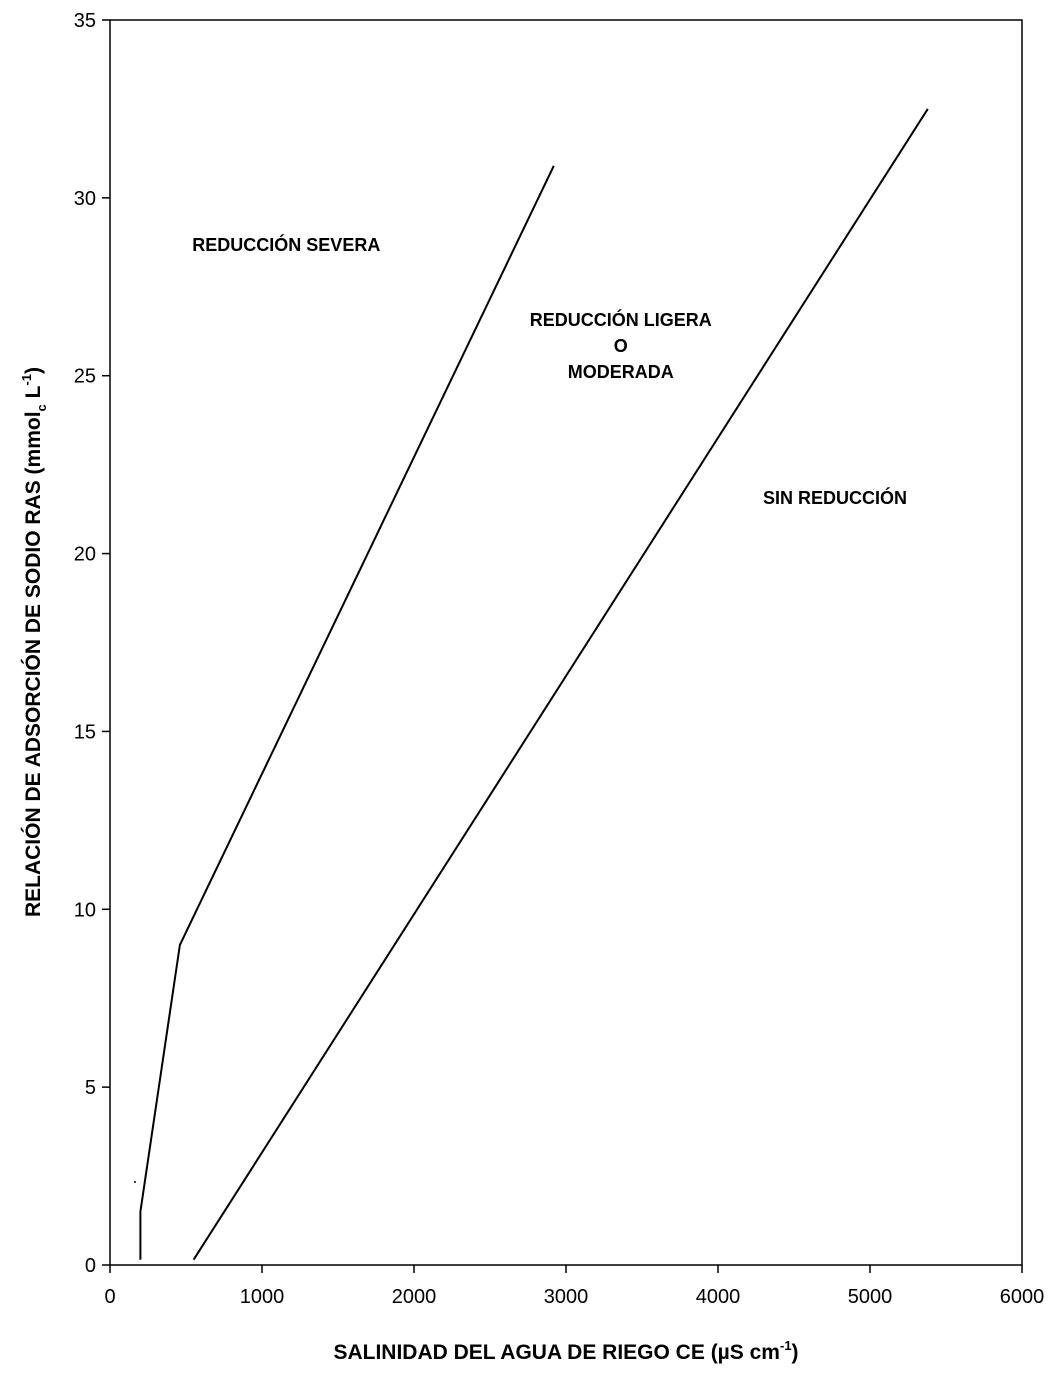  Describe the element at coordinates (85, 199) in the screenshot. I see `y-tick-label: 30` at that location.